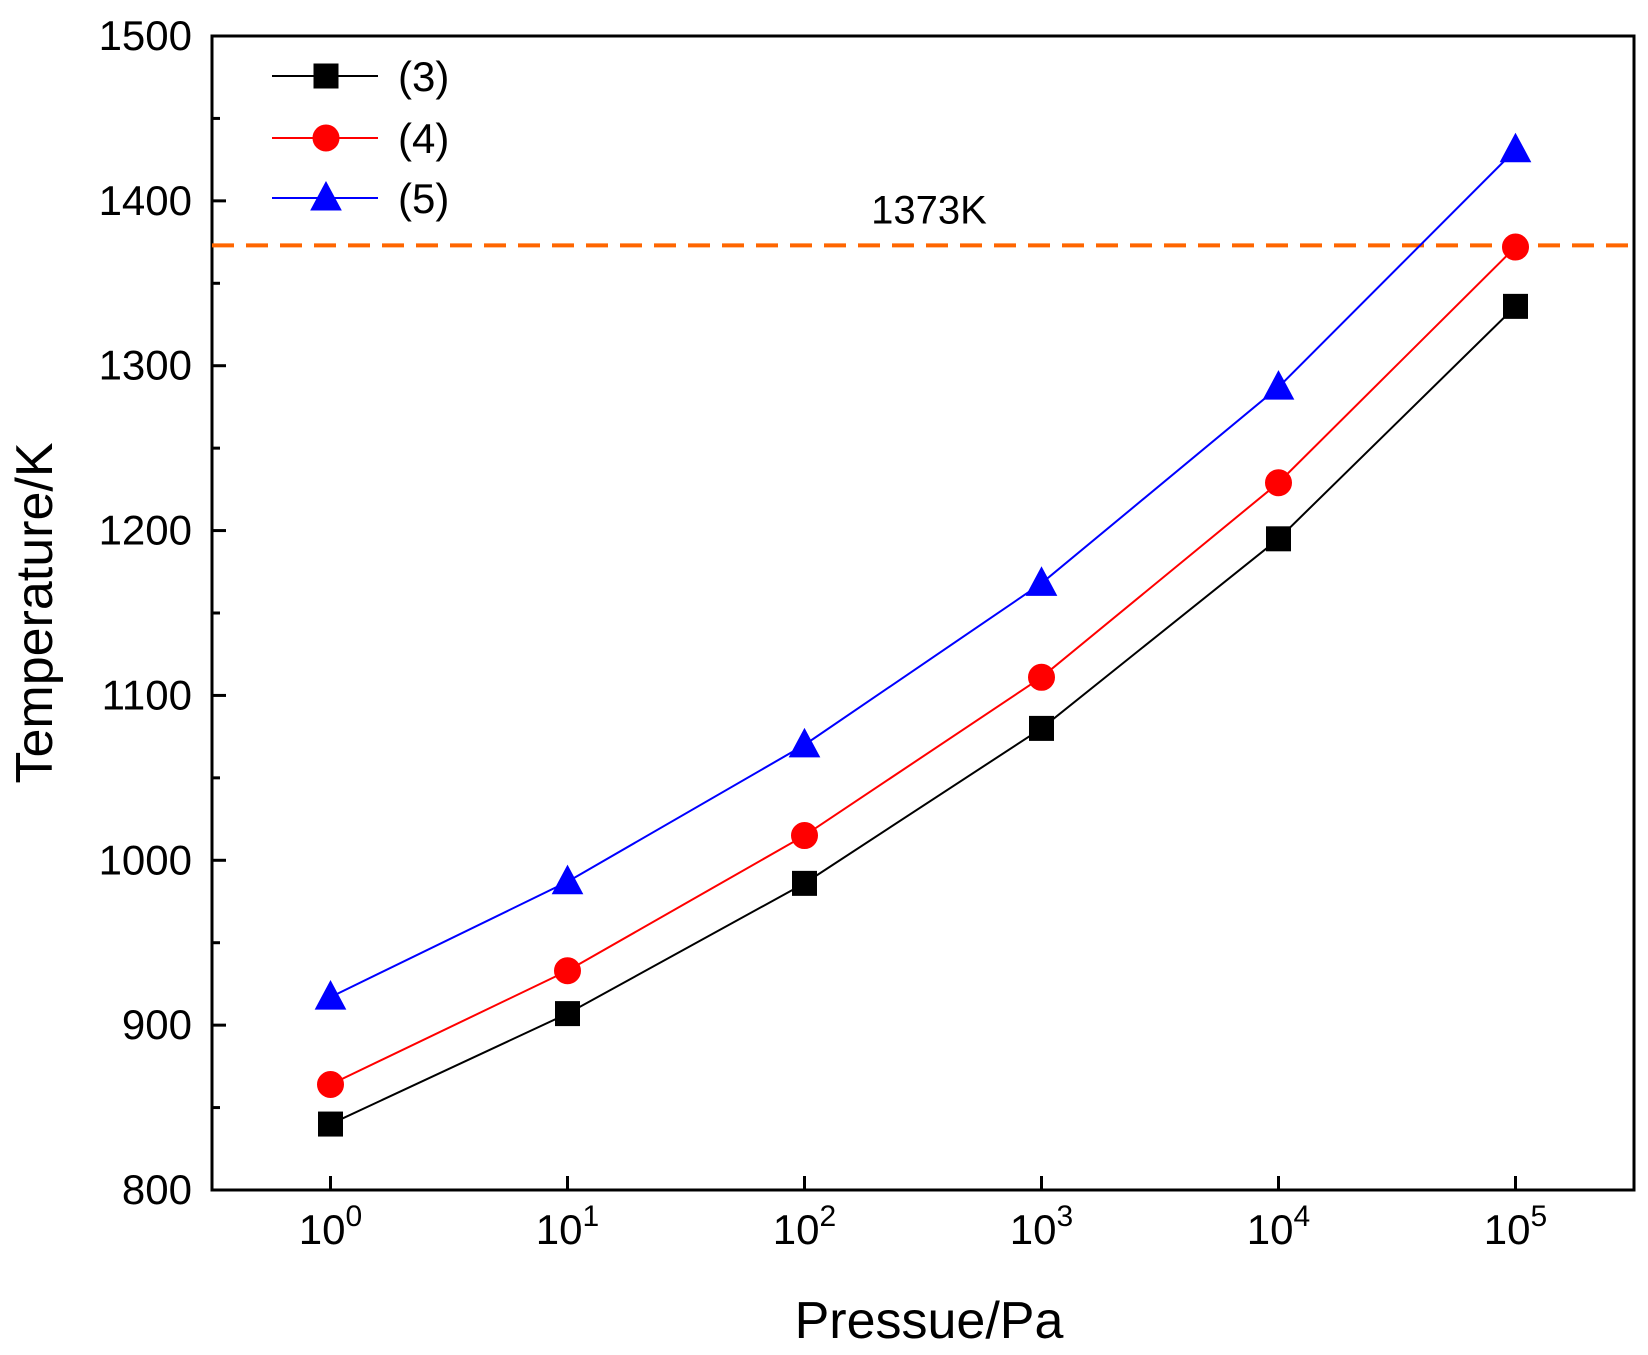  Describe the element at coordinates (145, 859) in the screenshot. I see `y-tick-label: 1000` at that location.